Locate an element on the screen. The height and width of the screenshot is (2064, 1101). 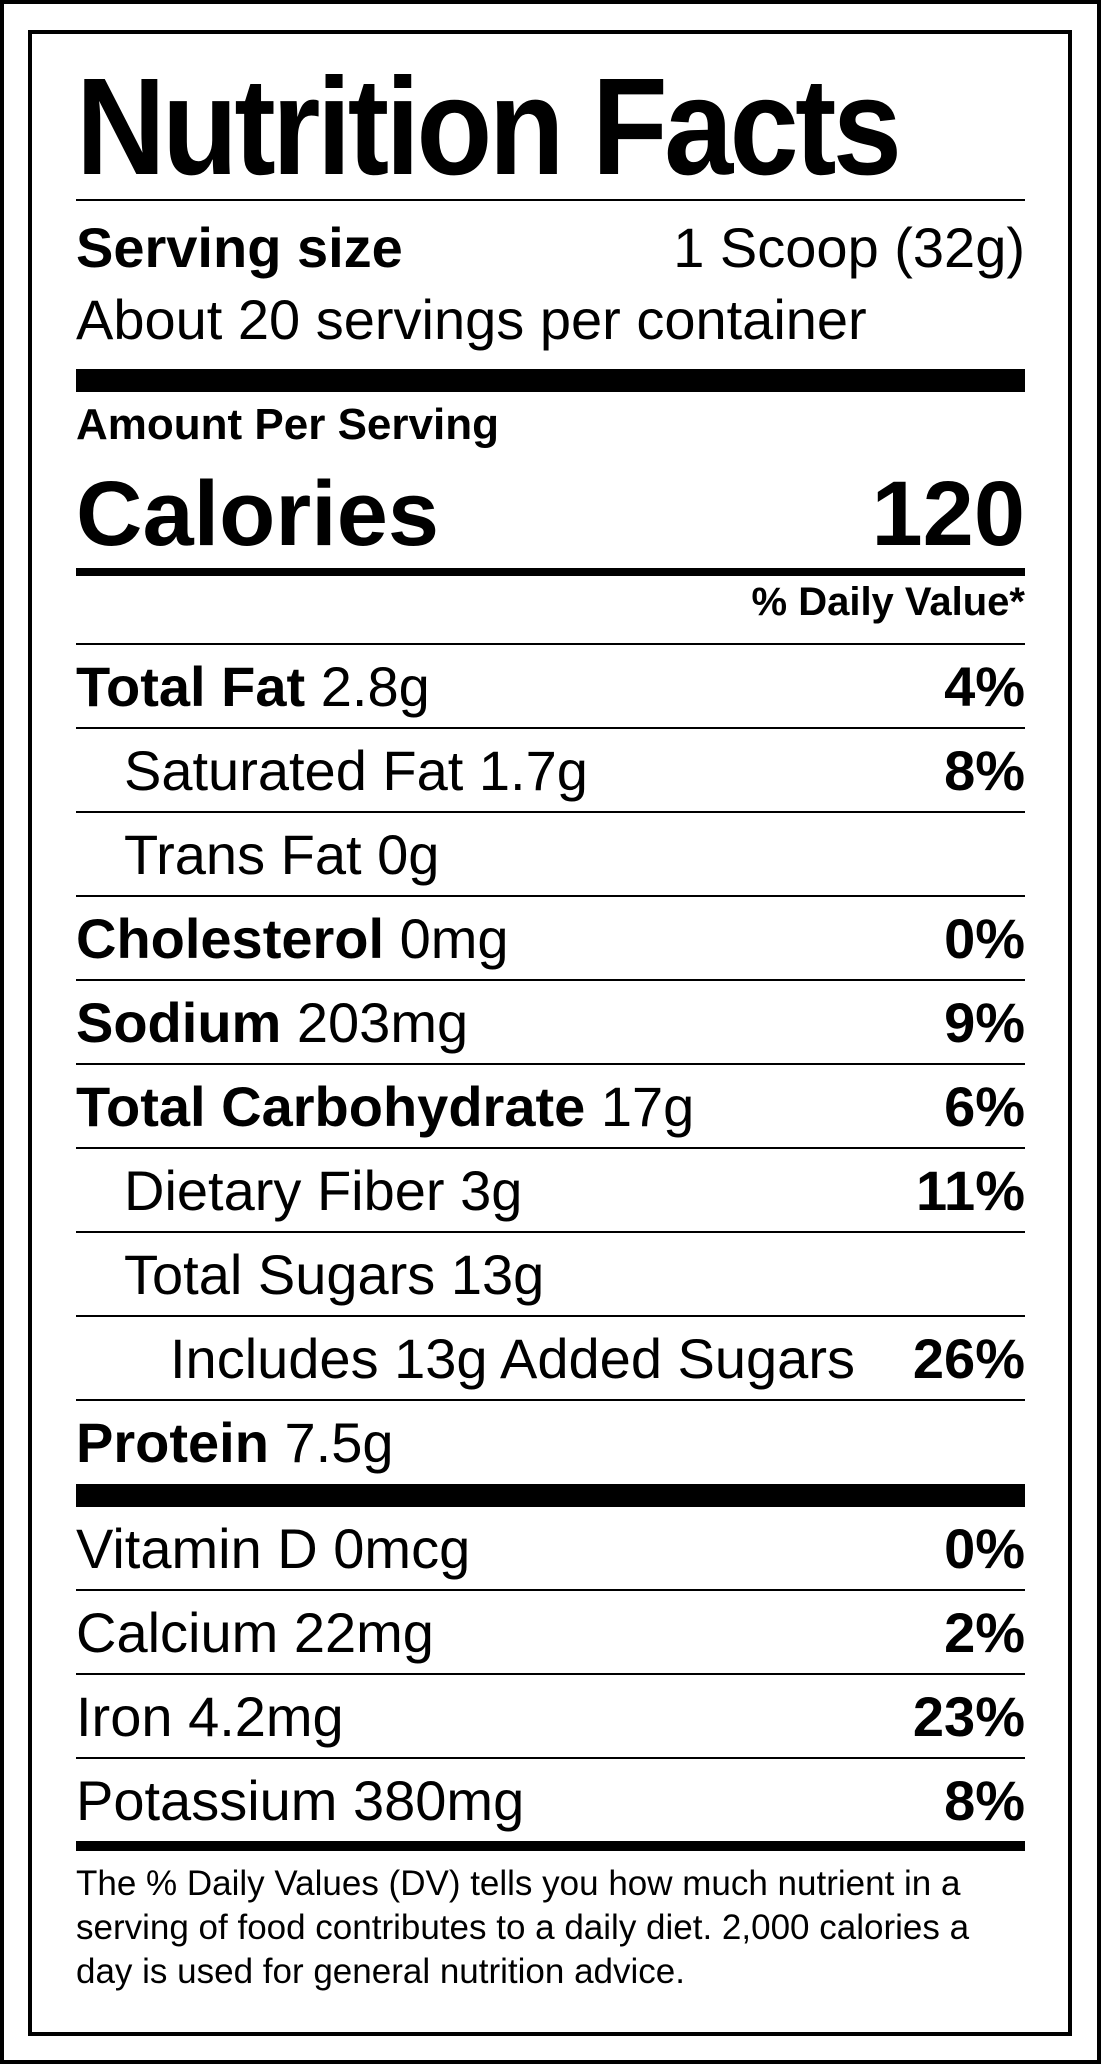
serving-size-value: 1 Scoop (32g) is located at coordinates (849, 247).